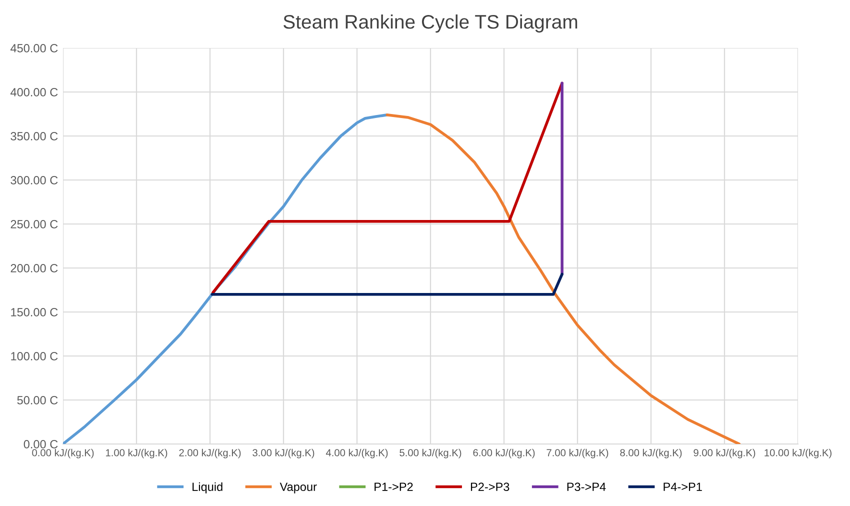  What do you see at coordinates (586, 487) in the screenshot?
I see `legend-label: P3->P4` at bounding box center [586, 487].